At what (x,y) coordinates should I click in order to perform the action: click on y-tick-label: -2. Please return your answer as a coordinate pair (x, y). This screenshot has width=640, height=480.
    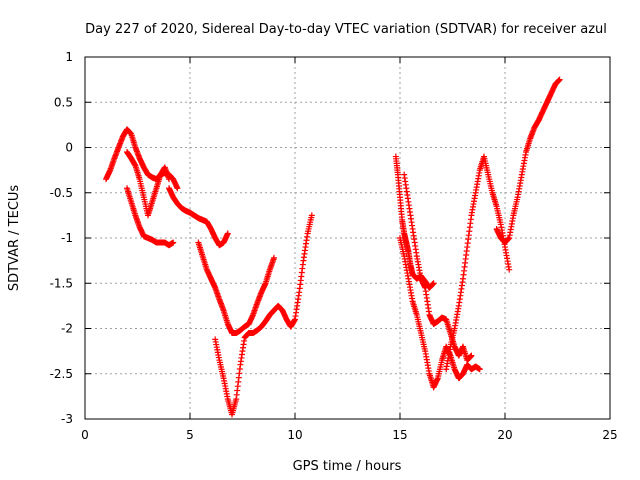
    Looking at the image, I should click on (67, 329).